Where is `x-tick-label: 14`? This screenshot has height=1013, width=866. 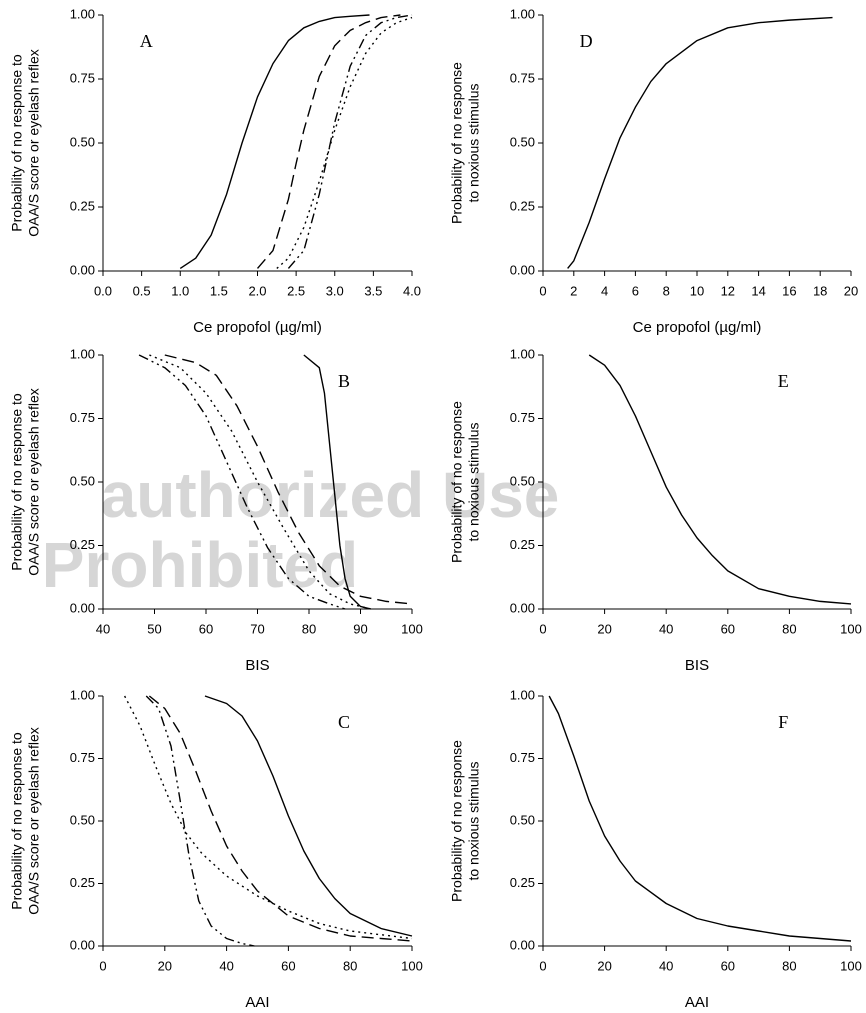
x-tick-label: 14 is located at coordinates (758, 290).